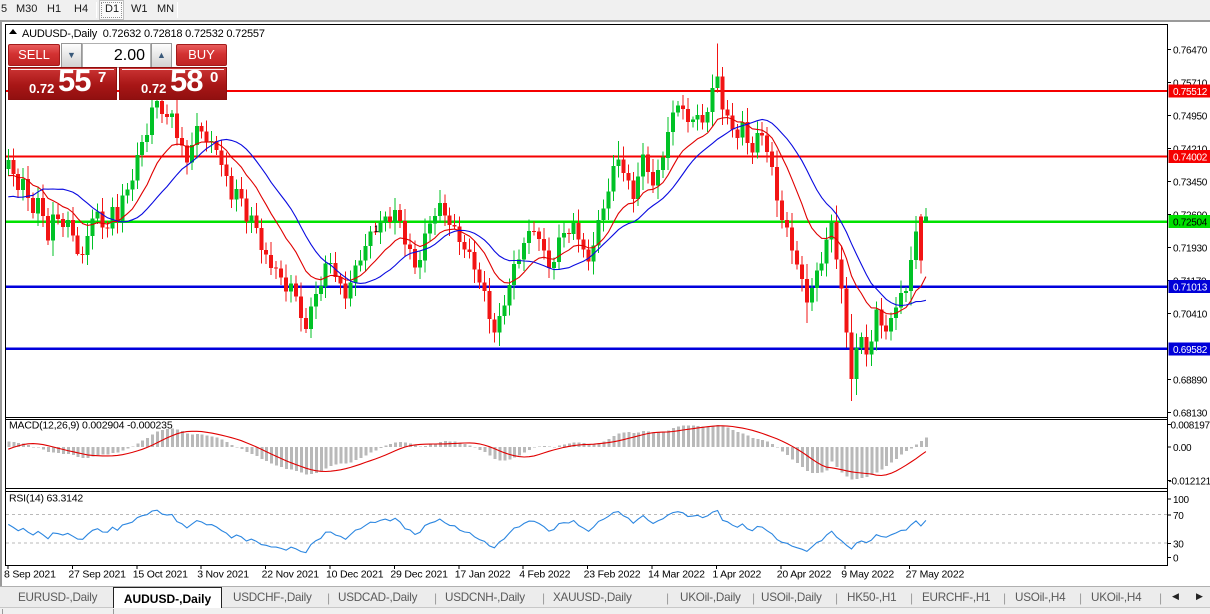 The width and height of the screenshot is (1210, 614). I want to click on svg-text: 14 Mar 2022, so click(676, 575).